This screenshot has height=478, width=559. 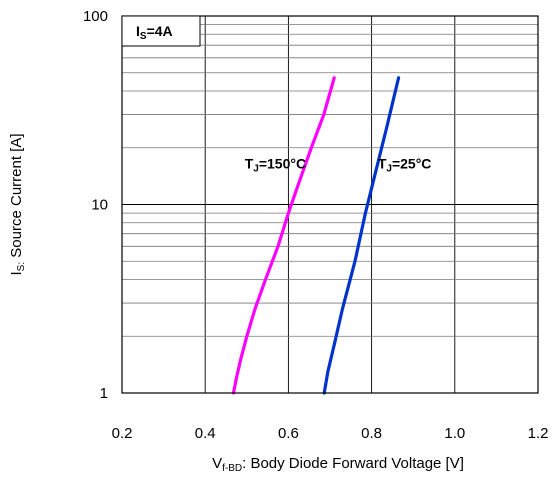 I want to click on y-axis-title-rest: Source Current [A], so click(x=16, y=197).